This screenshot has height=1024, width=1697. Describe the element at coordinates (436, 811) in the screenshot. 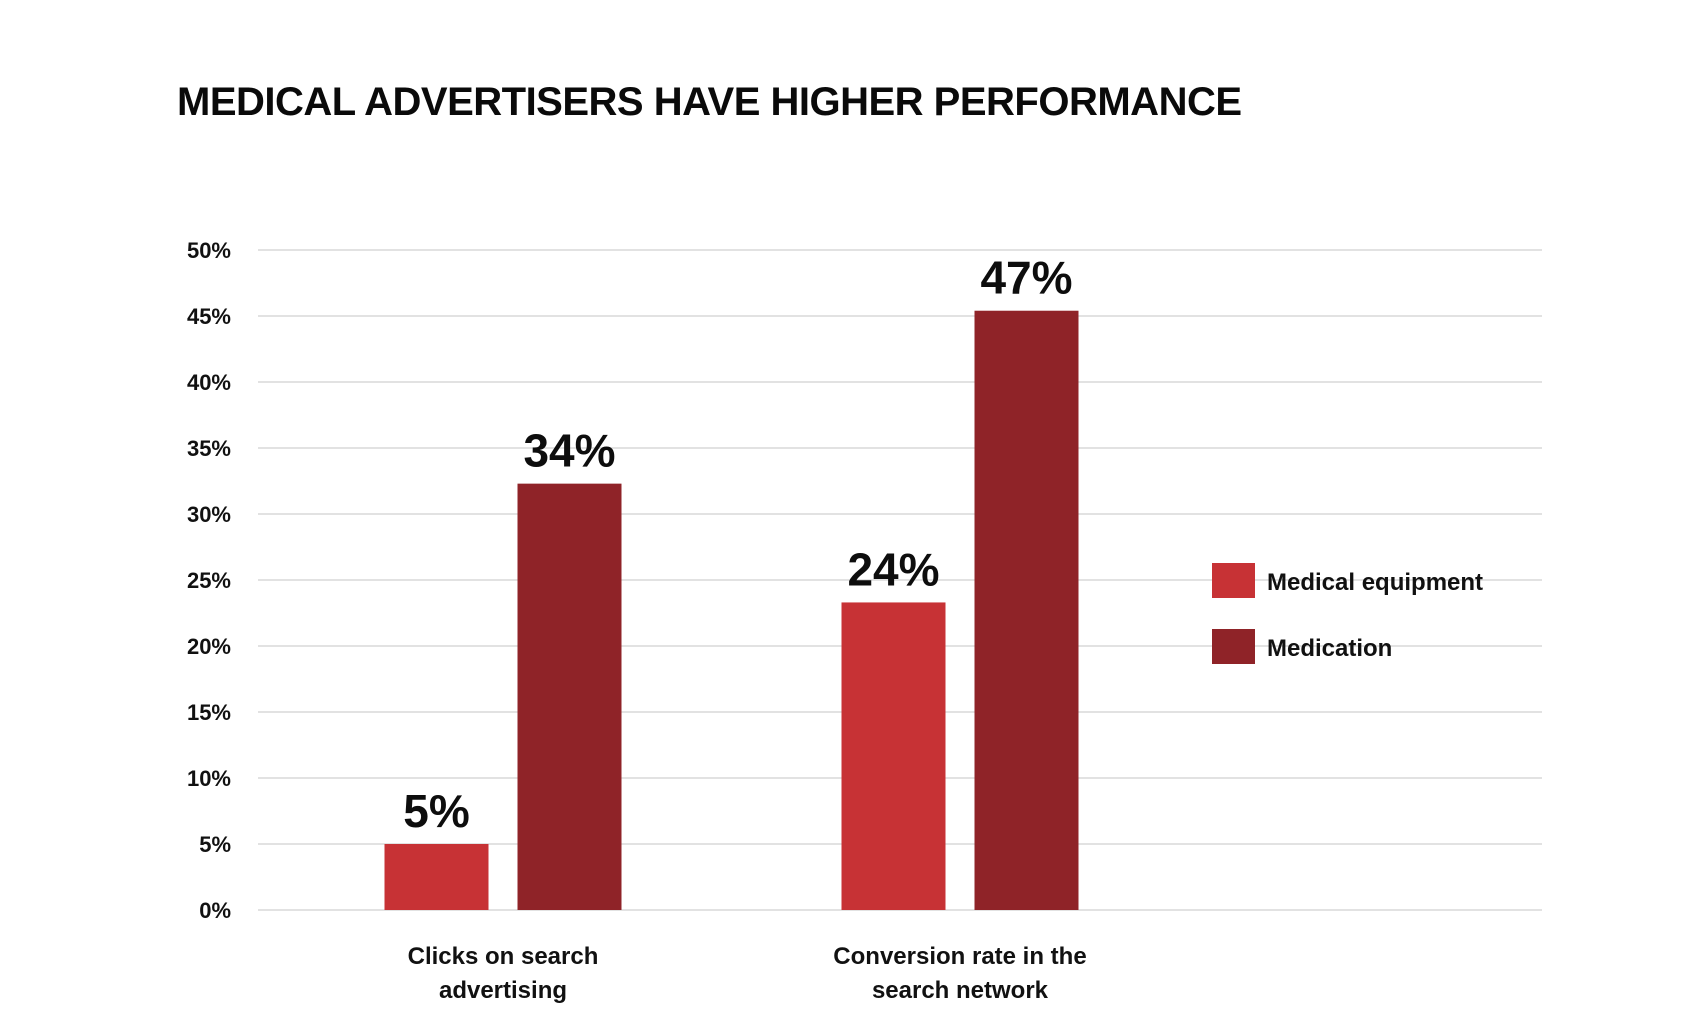

I see `bar-value-label: 5%` at that location.